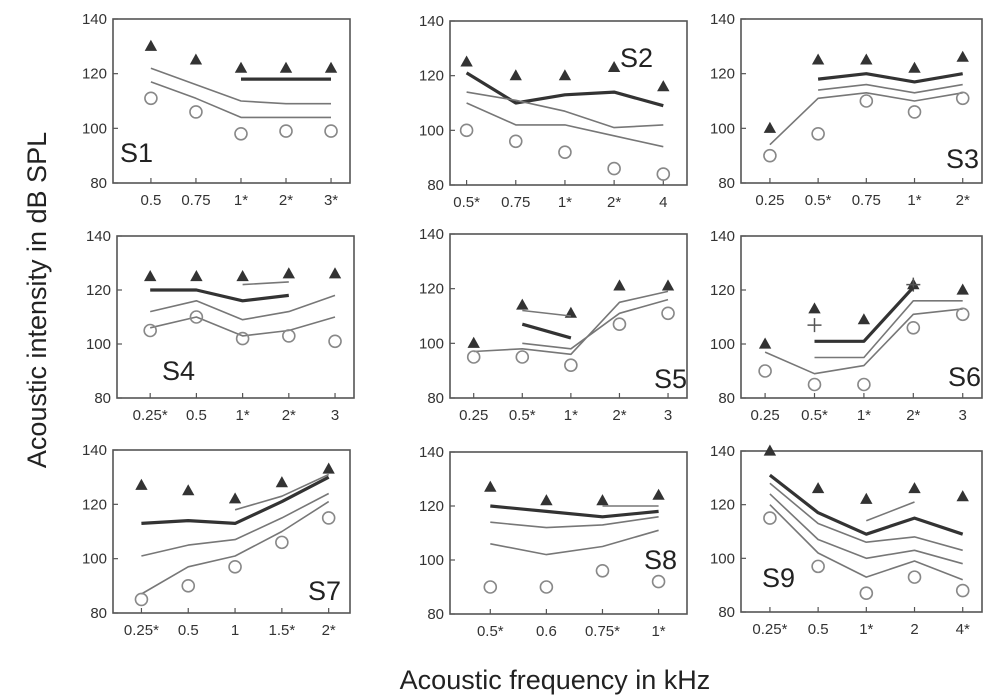  I want to click on cross-marker, so click(814, 325).